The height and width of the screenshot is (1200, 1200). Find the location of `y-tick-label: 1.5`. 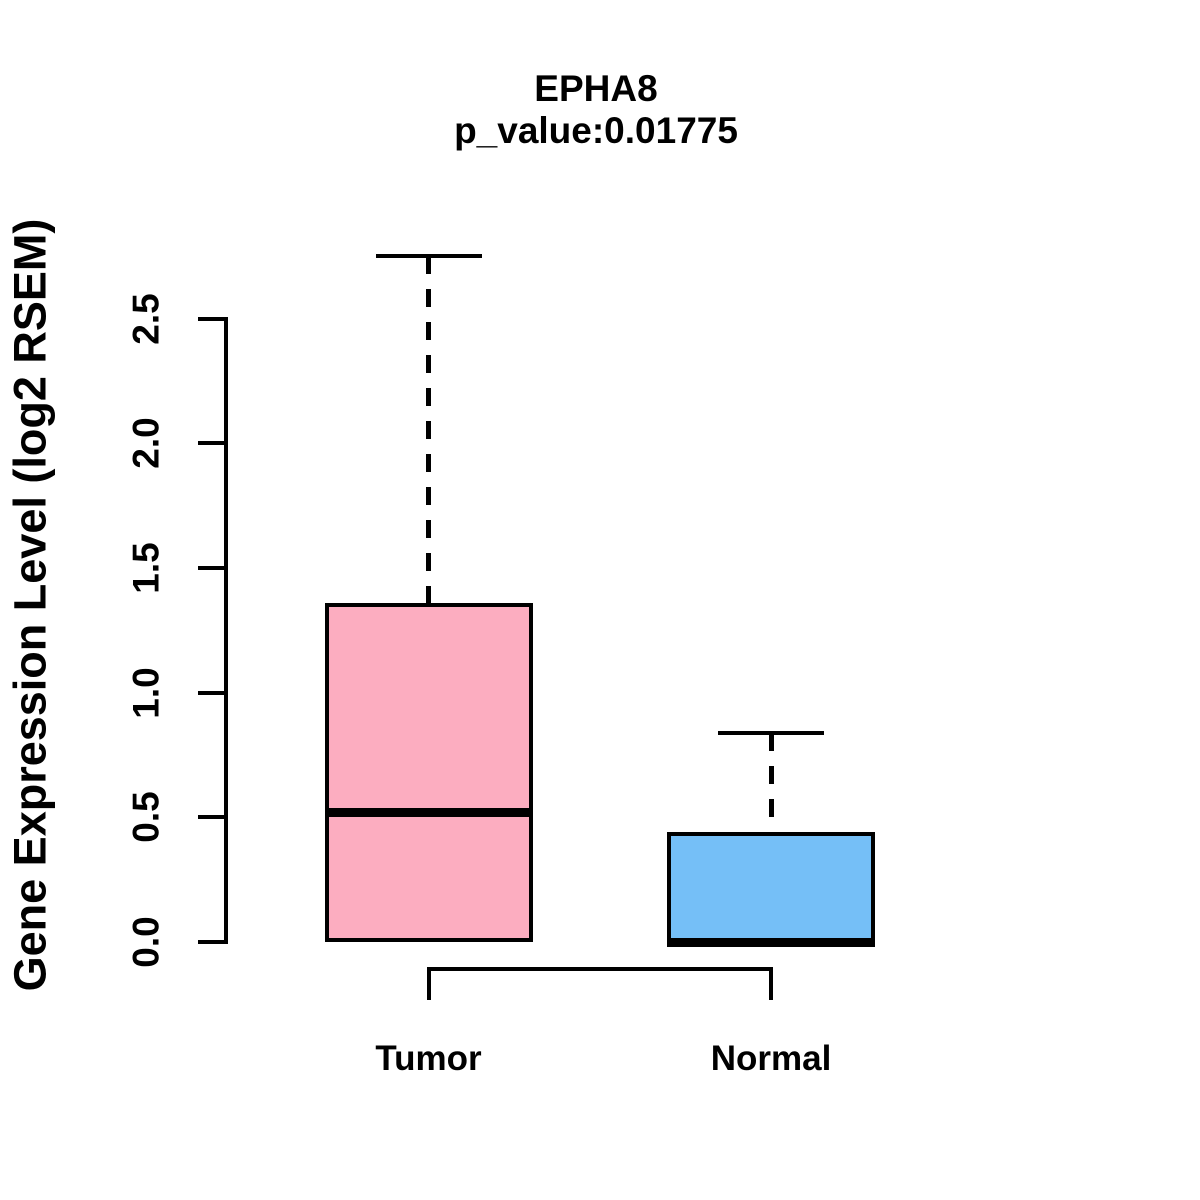

y-tick-label: 1.5 is located at coordinates (146, 568).